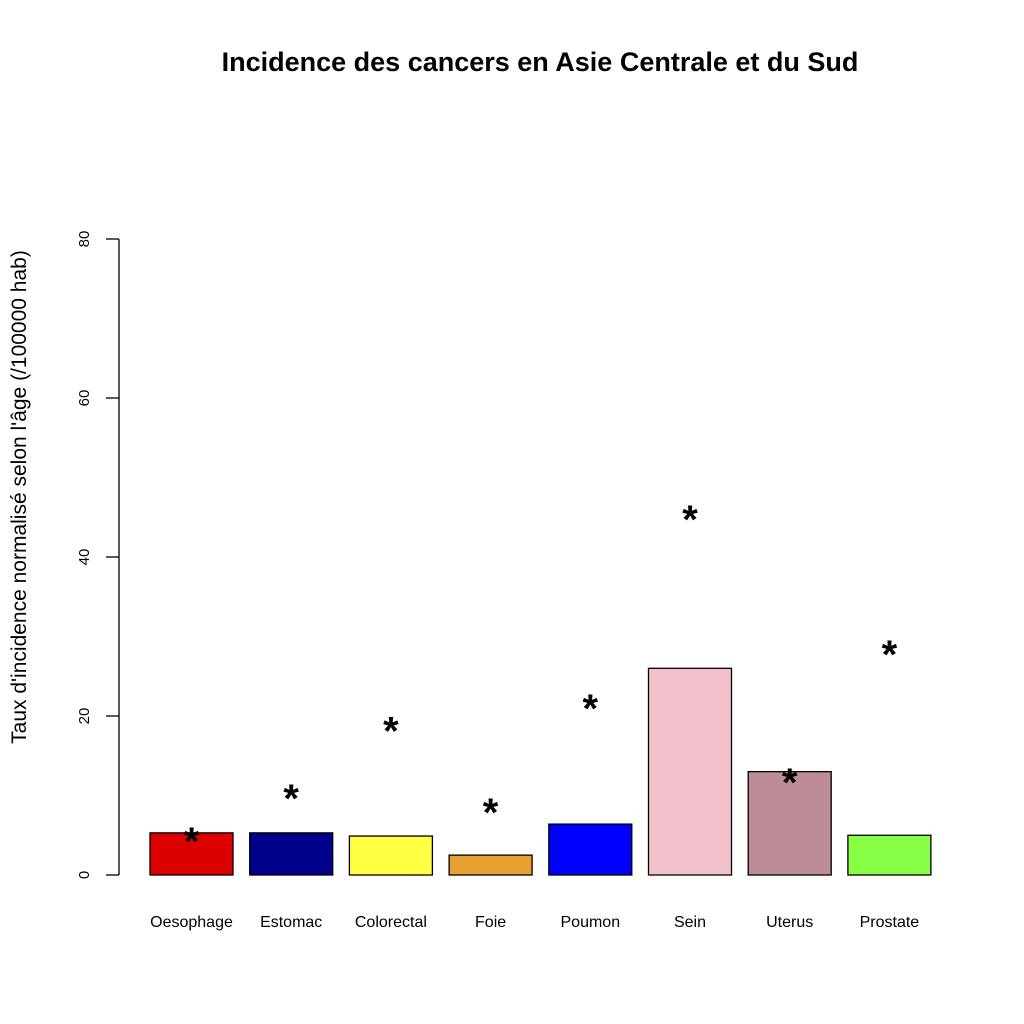  I want to click on marker-uterus: *, so click(790, 783).